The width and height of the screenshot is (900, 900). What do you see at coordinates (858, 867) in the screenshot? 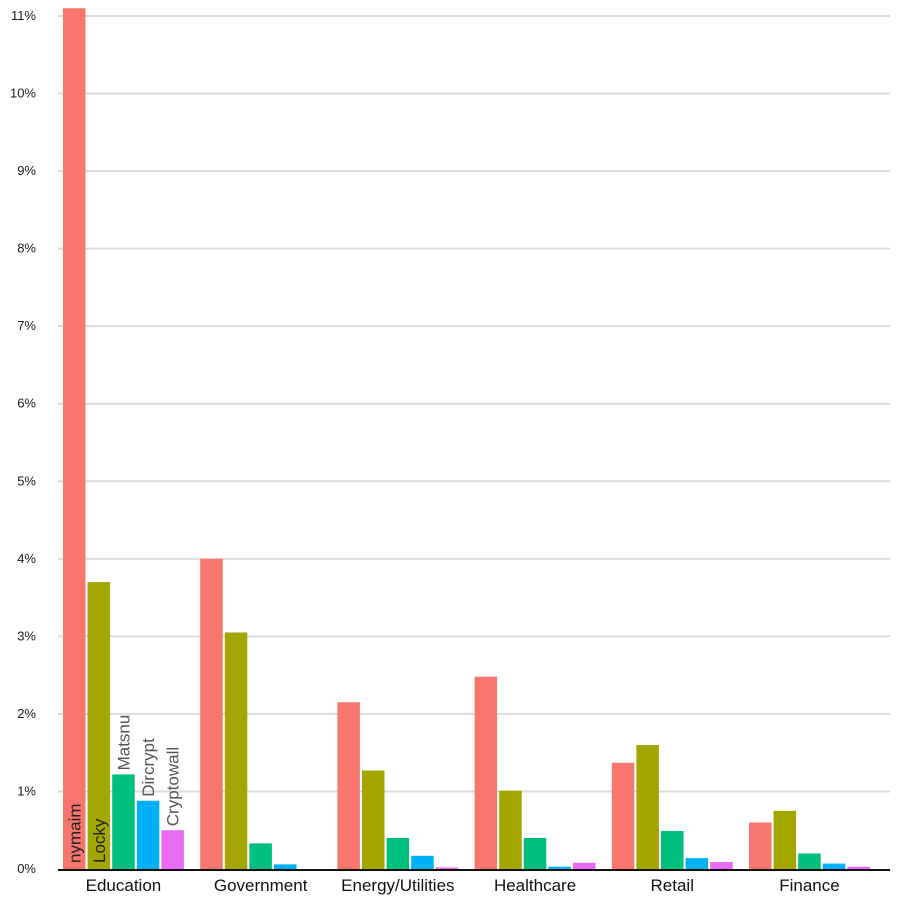
I see `bar-cryptowall-finance` at bounding box center [858, 867].